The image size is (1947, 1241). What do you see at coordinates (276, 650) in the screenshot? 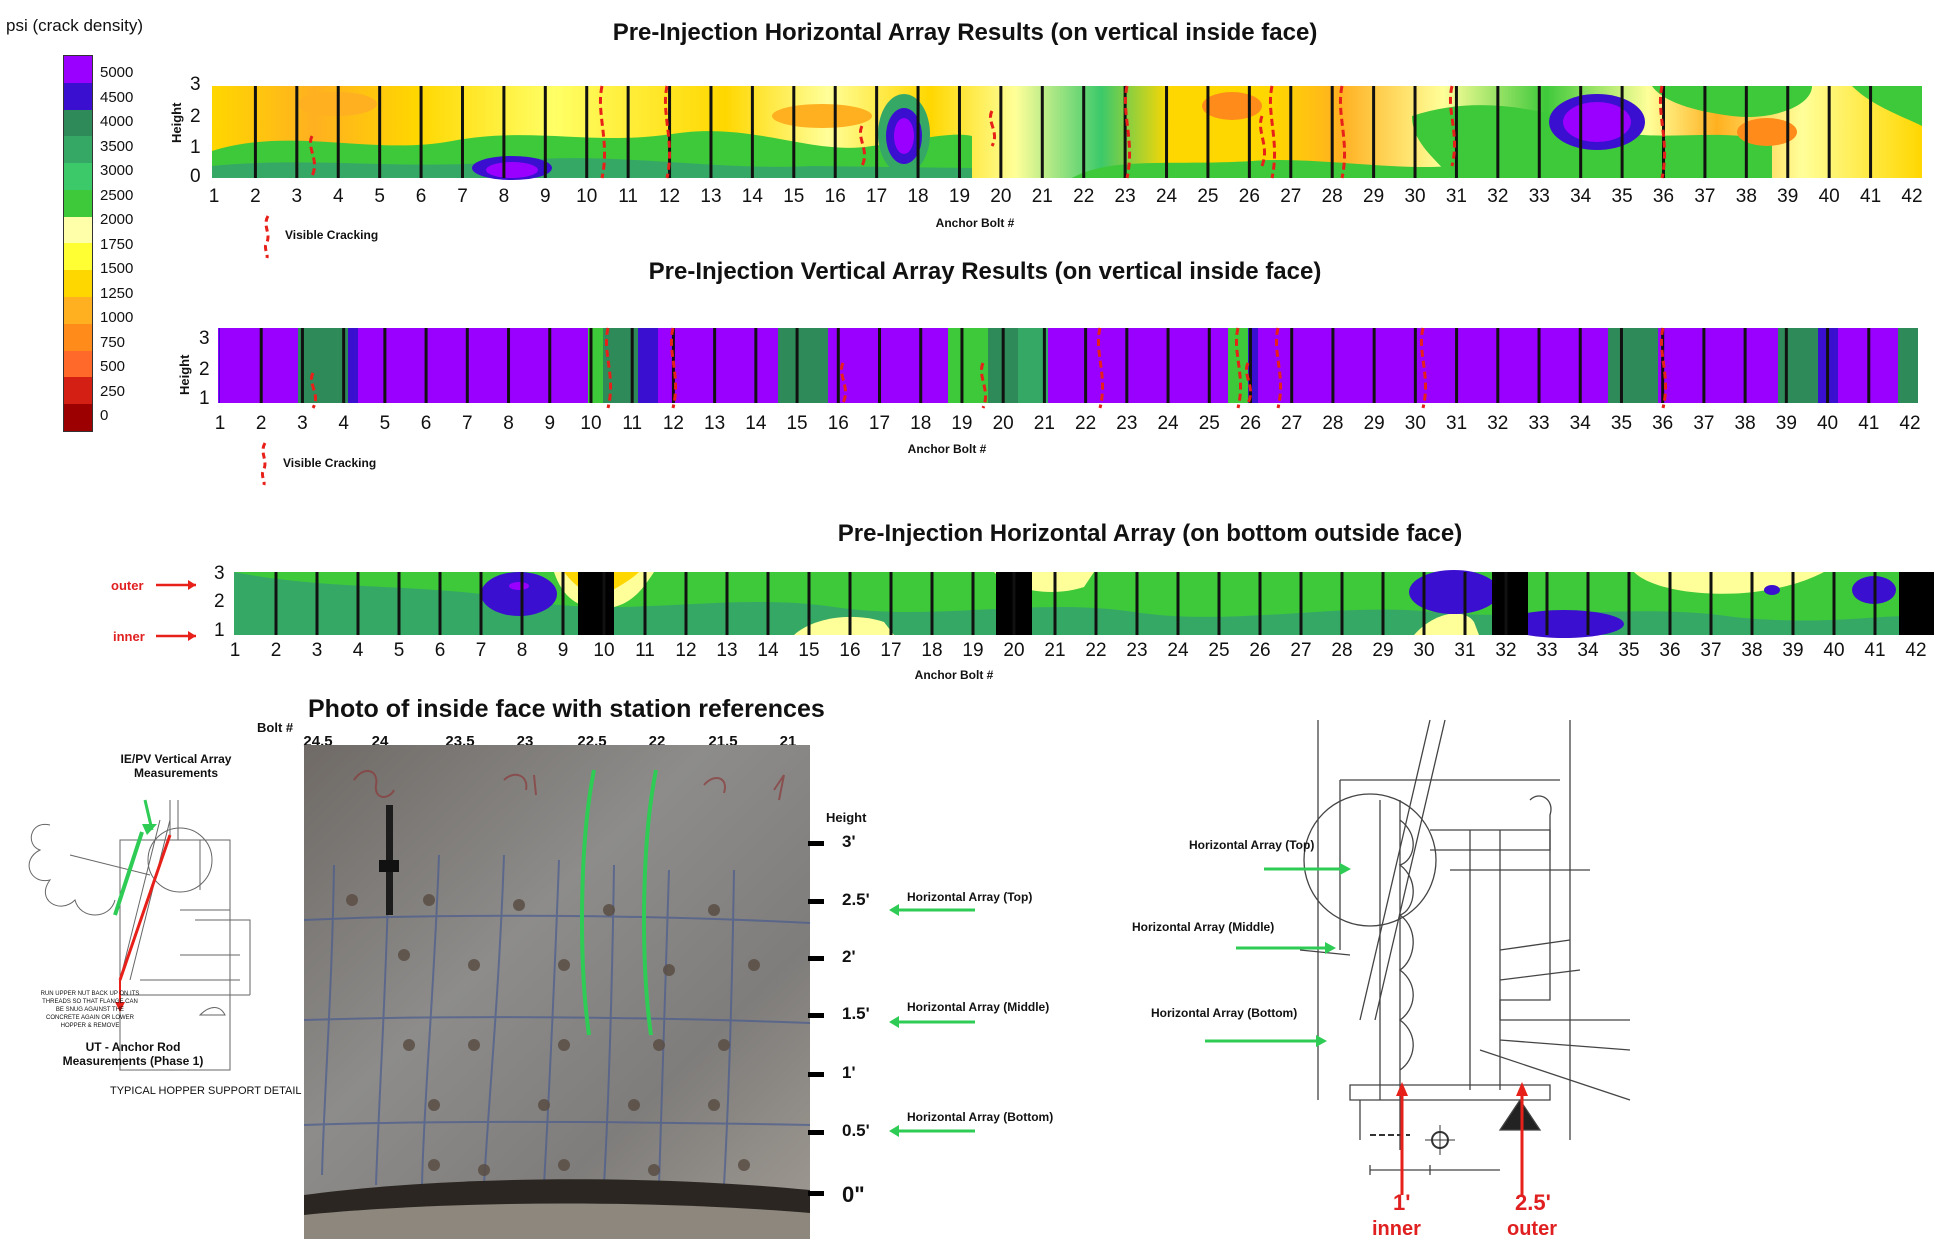
I see `x-tick-label: 2` at bounding box center [276, 650].